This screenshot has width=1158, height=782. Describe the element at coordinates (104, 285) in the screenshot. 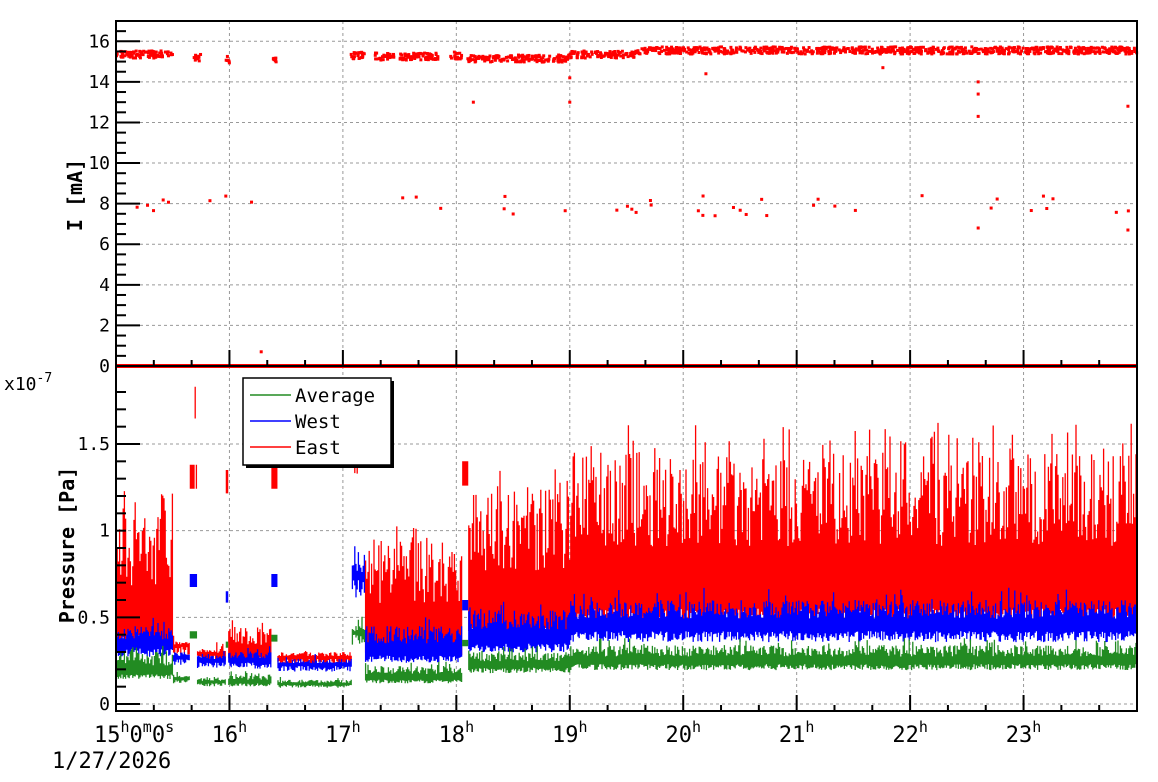

I see `y-tick-label: 4` at that location.